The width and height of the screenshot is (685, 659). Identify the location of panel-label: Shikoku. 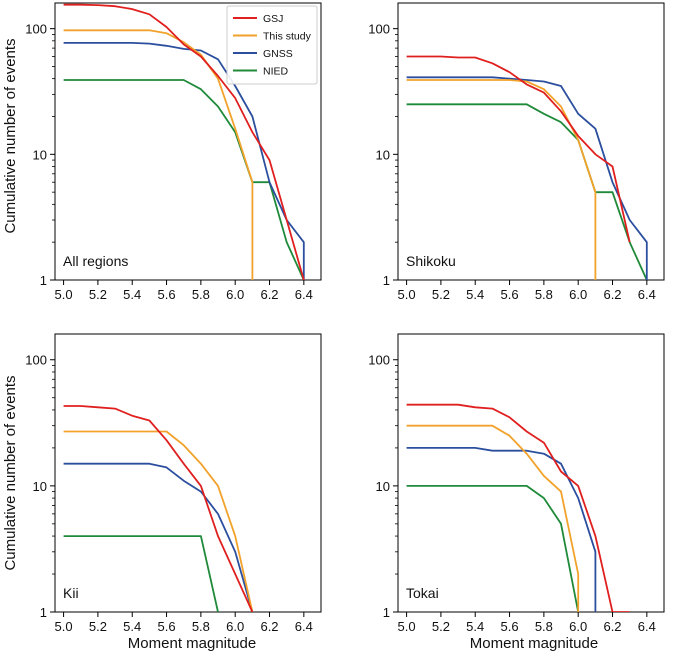
(431, 261).